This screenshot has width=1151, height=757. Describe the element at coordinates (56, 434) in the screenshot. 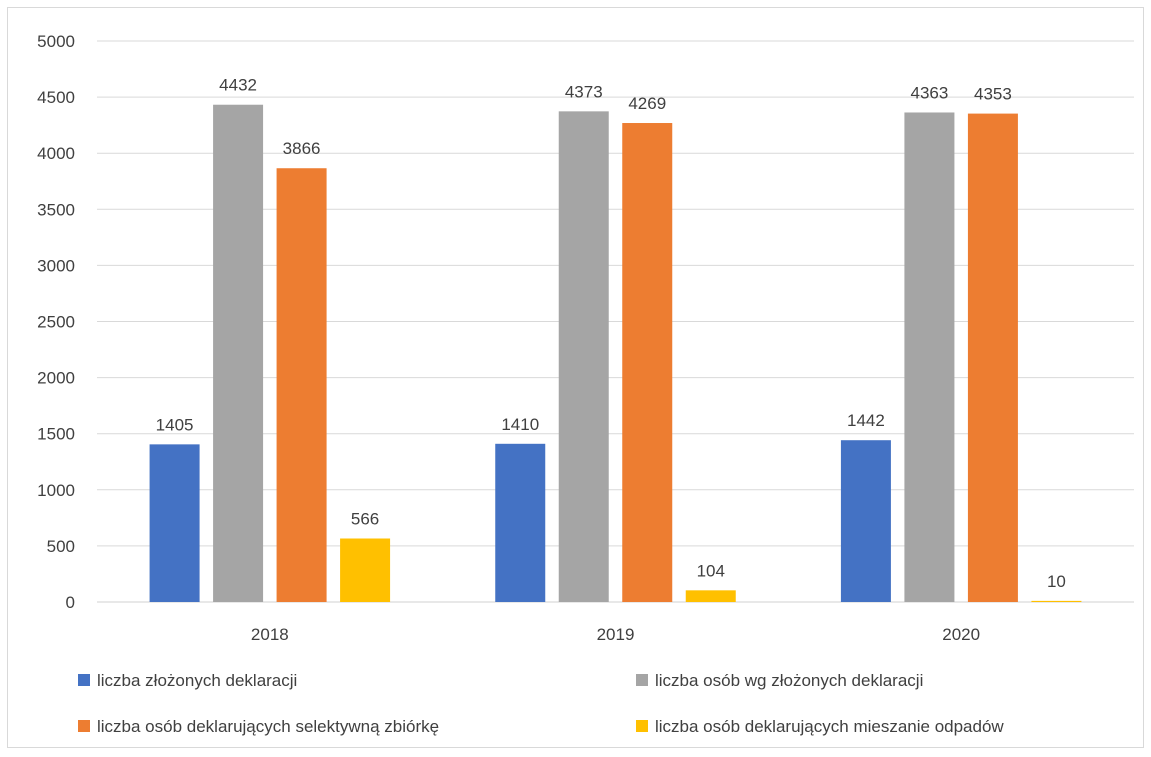

I see `y-tick-label: 1500` at that location.